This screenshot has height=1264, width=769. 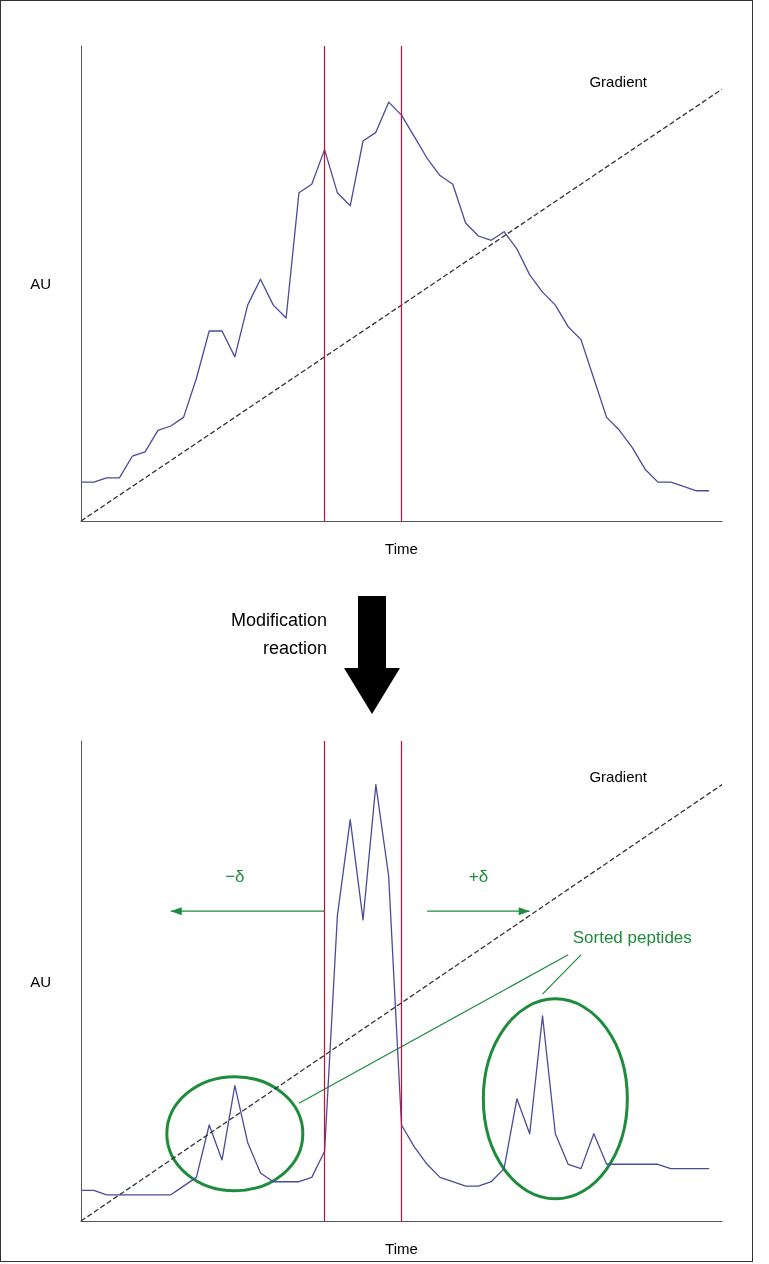 I want to click on annotation: −δ, so click(x=235, y=876).